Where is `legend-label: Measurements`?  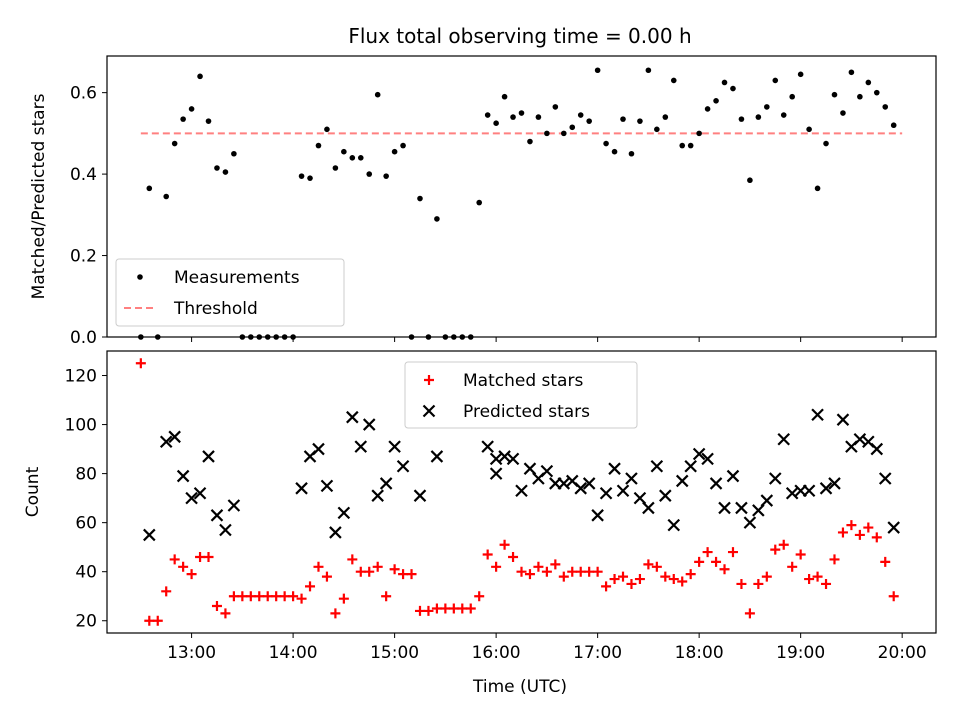 legend-label: Measurements is located at coordinates (237, 278).